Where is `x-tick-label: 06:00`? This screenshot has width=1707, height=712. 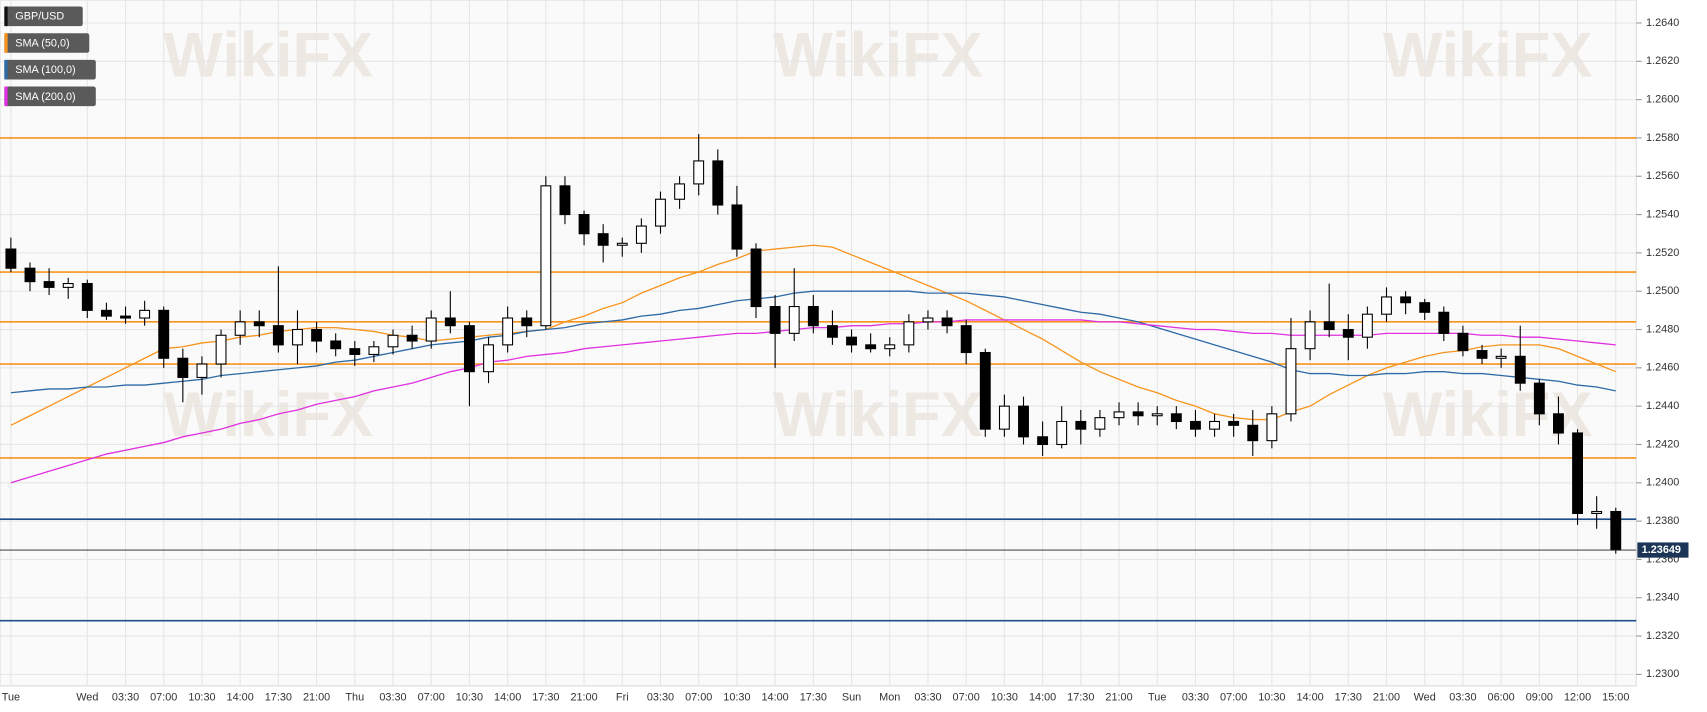 x-tick-label: 06:00 is located at coordinates (1501, 698).